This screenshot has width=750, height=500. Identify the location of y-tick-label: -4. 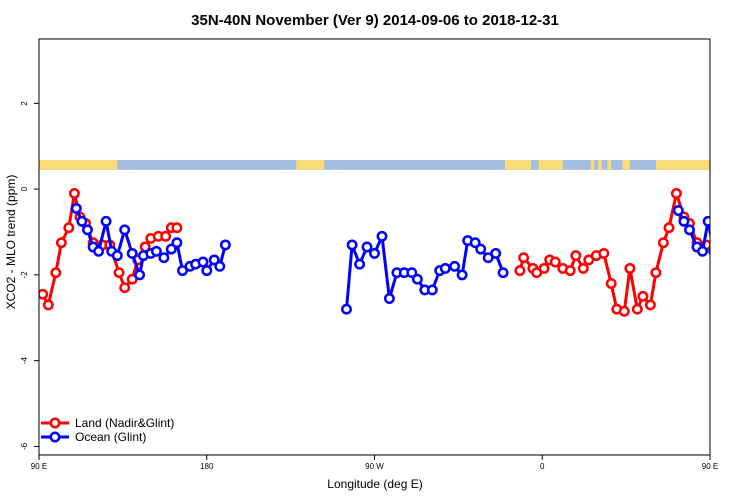
(24, 361).